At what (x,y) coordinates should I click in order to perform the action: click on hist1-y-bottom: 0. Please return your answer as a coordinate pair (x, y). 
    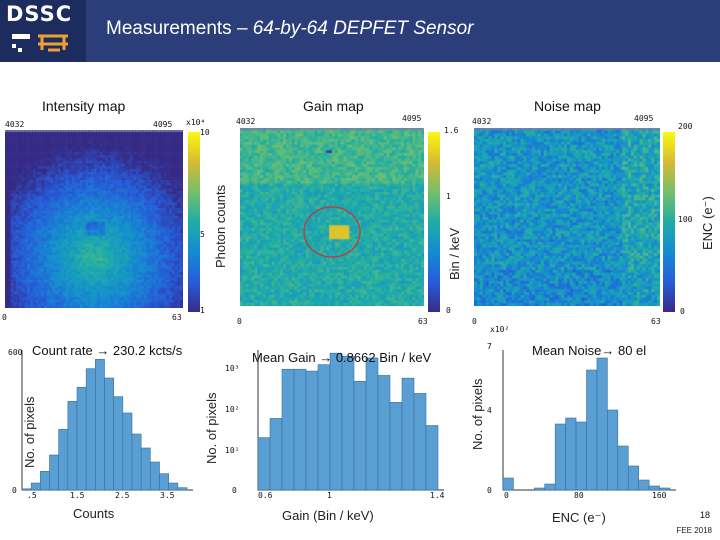
    Looking at the image, I should click on (14, 490).